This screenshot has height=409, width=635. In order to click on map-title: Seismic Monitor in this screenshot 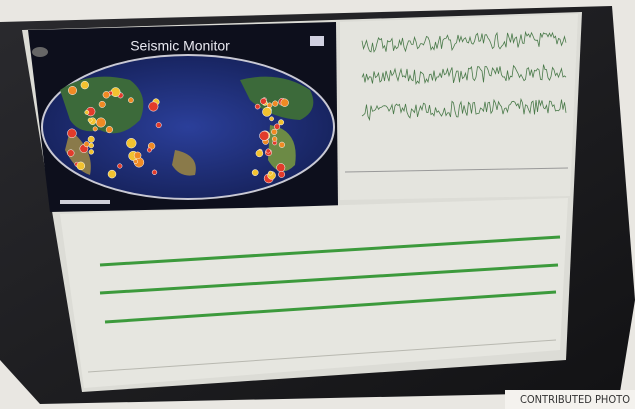, I will do `click(180, 46)`.